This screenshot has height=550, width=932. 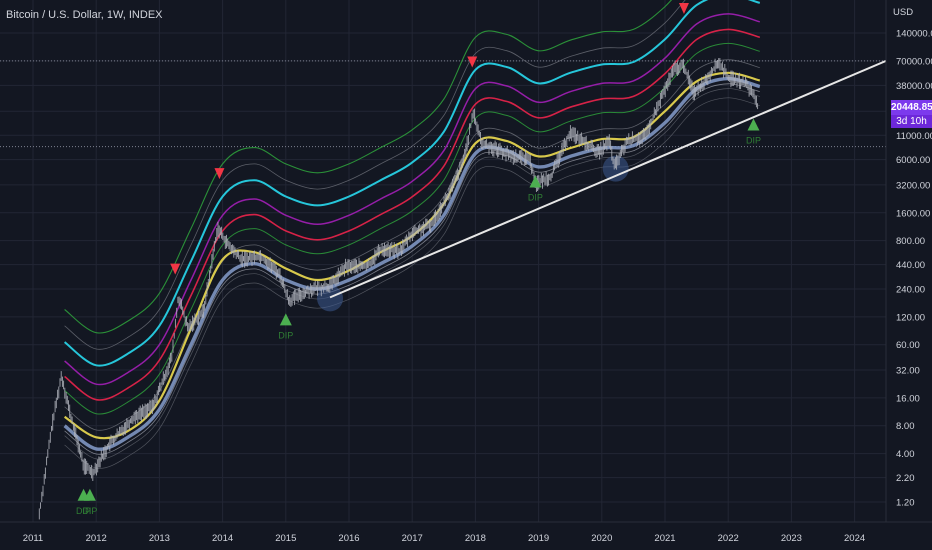 I want to click on price-tick-label: 6000.00, so click(x=913, y=160).